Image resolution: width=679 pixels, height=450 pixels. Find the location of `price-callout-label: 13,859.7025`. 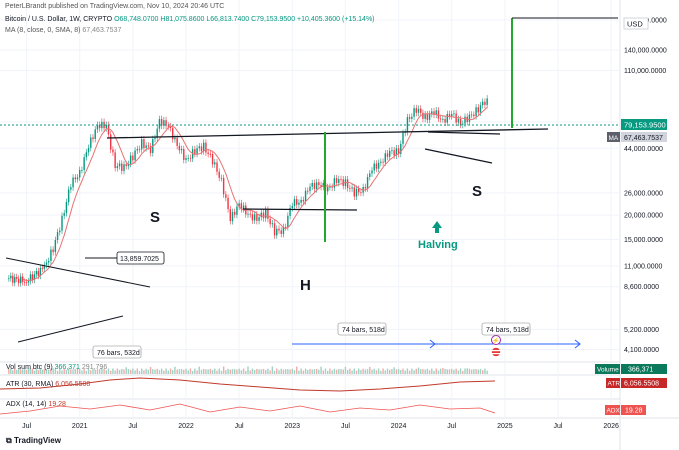

price-callout-label: 13,859.7025 is located at coordinates (139, 259).